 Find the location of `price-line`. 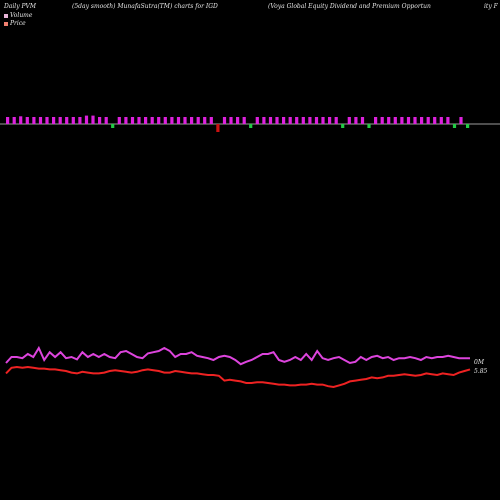

price-line is located at coordinates (238, 377).